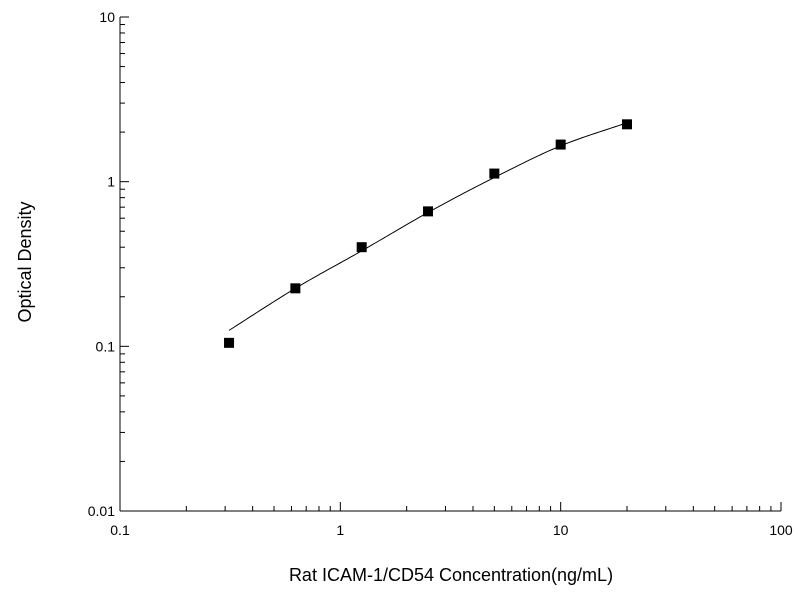 This screenshot has width=800, height=600. Describe the element at coordinates (340, 530) in the screenshot. I see `x-tick-label: 1` at that location.